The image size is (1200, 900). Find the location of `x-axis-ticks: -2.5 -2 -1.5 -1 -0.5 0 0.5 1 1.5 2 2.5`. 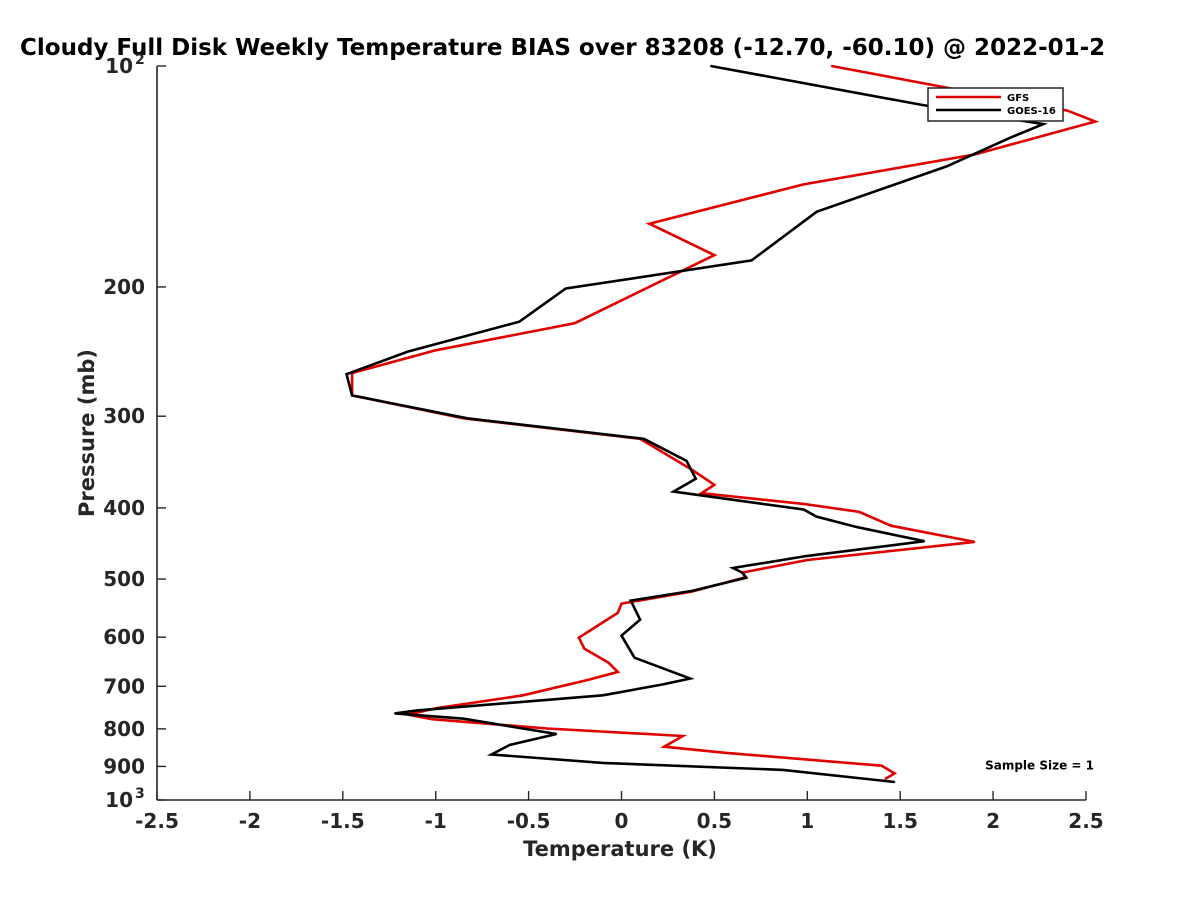

x-axis-ticks: -2.5 -2 -1.5 -1 -0.5 0 0.5 1 1.5 2 2.5 is located at coordinates (619, 812).